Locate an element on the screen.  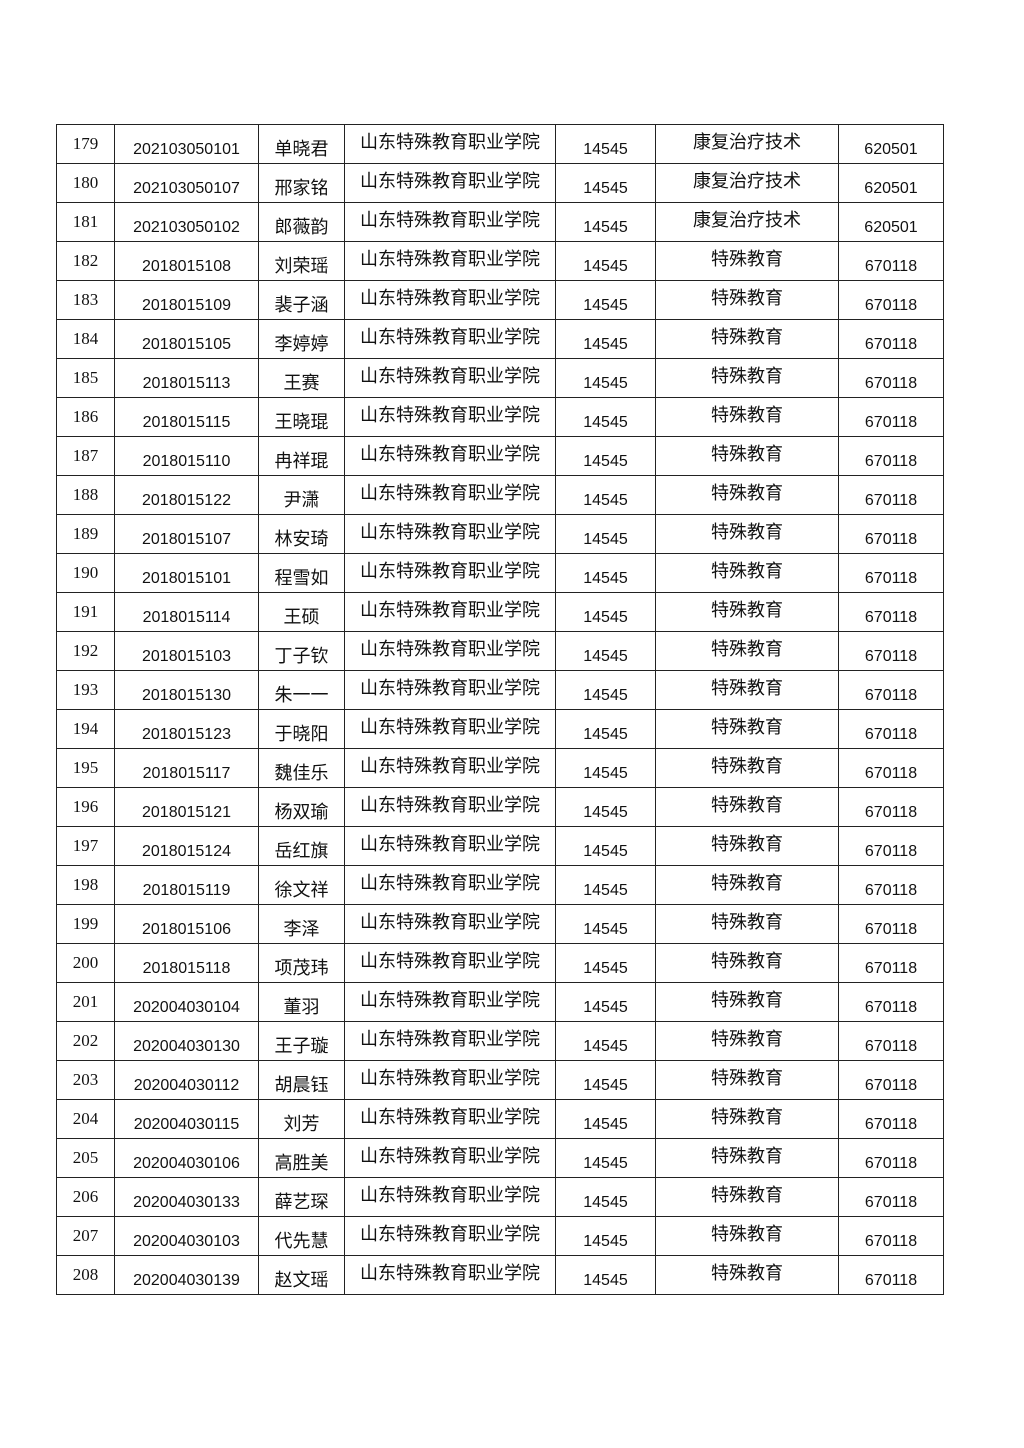
student-name-cell: 林安琦 is located at coordinates (301, 534).